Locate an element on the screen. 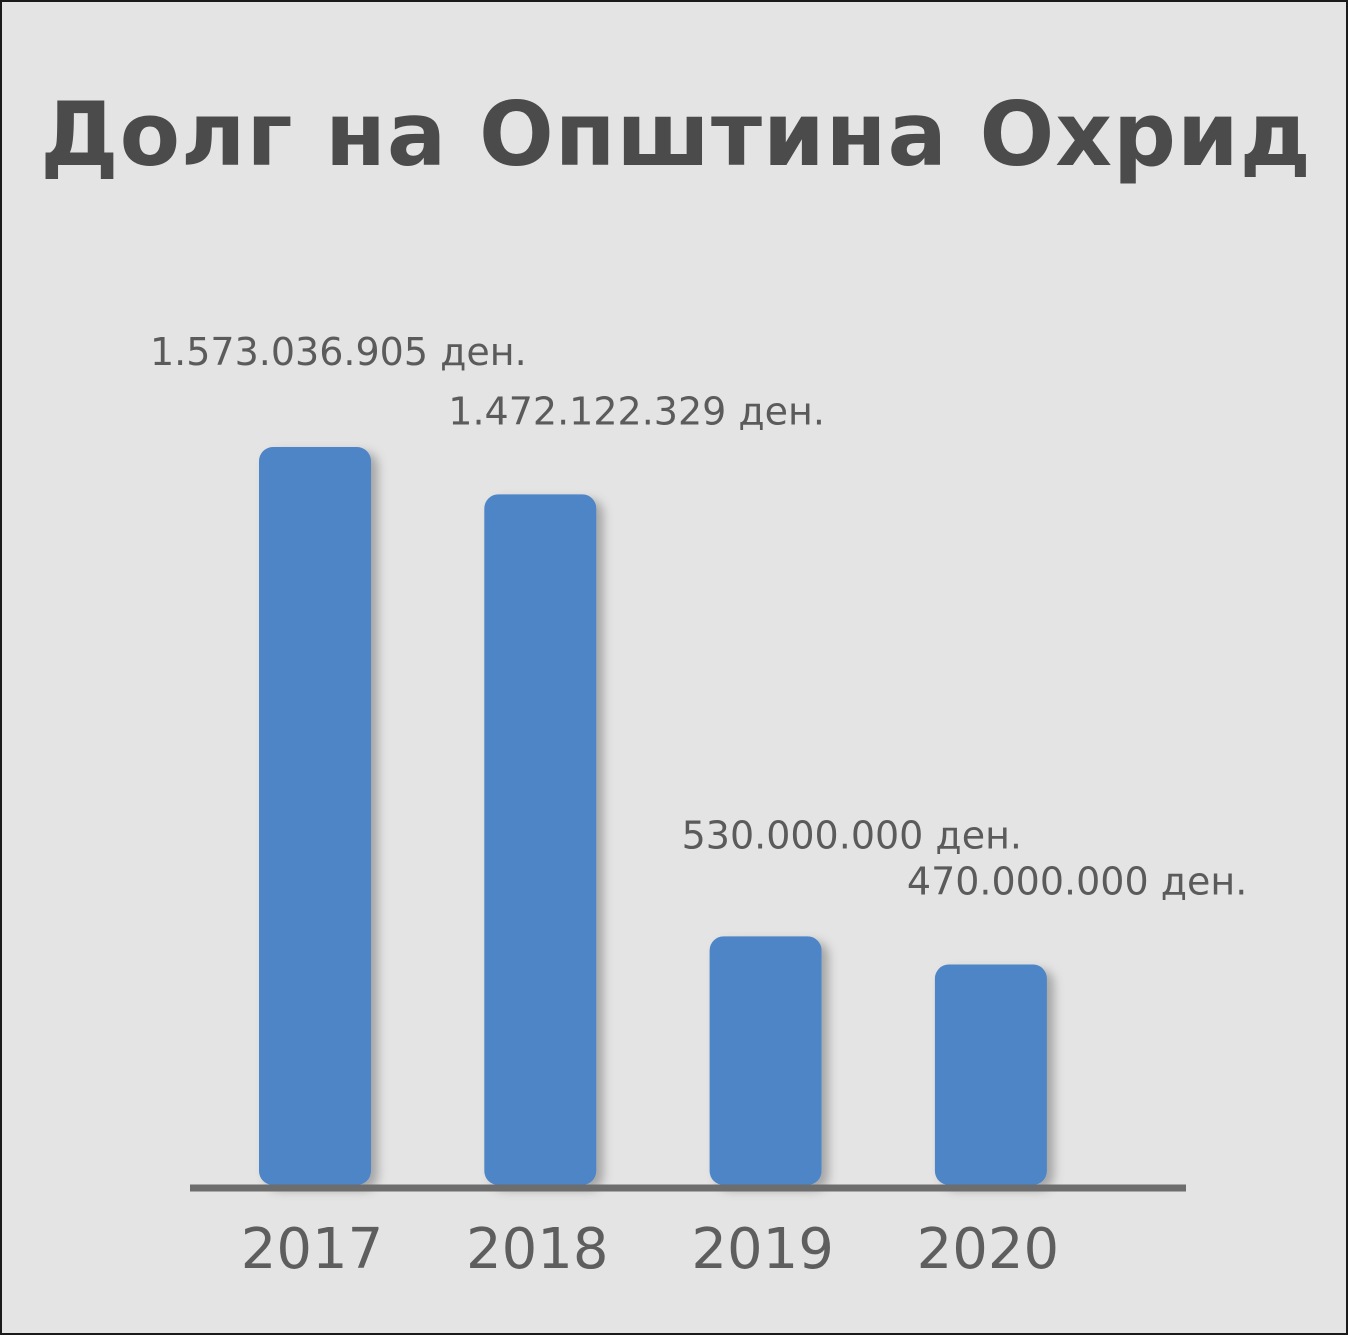 The height and width of the screenshot is (1335, 1348). x-tick-label-2020: 2020 is located at coordinates (988, 1249).